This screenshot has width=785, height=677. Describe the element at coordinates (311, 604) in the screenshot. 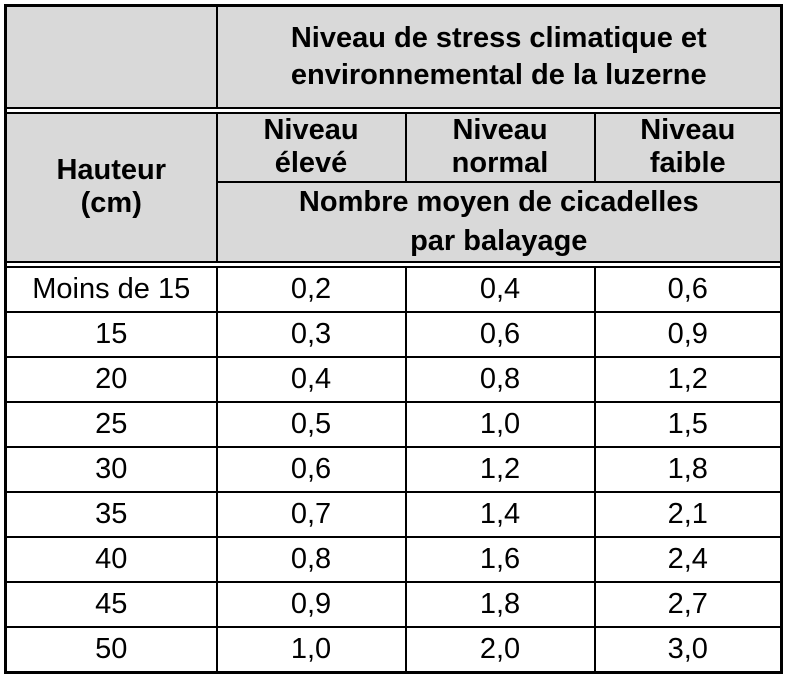

I see `value-eleve: 0,9` at that location.